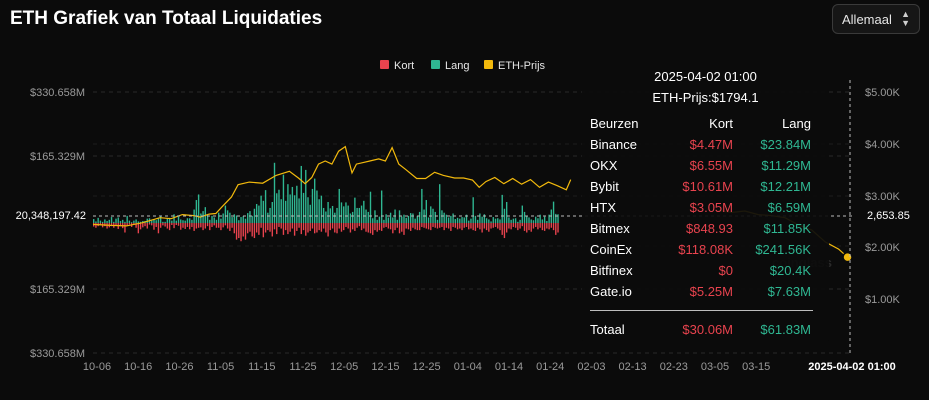  Describe the element at coordinates (711, 144) in the screenshot. I see `tooltip-short-value: $4.47M` at that location.